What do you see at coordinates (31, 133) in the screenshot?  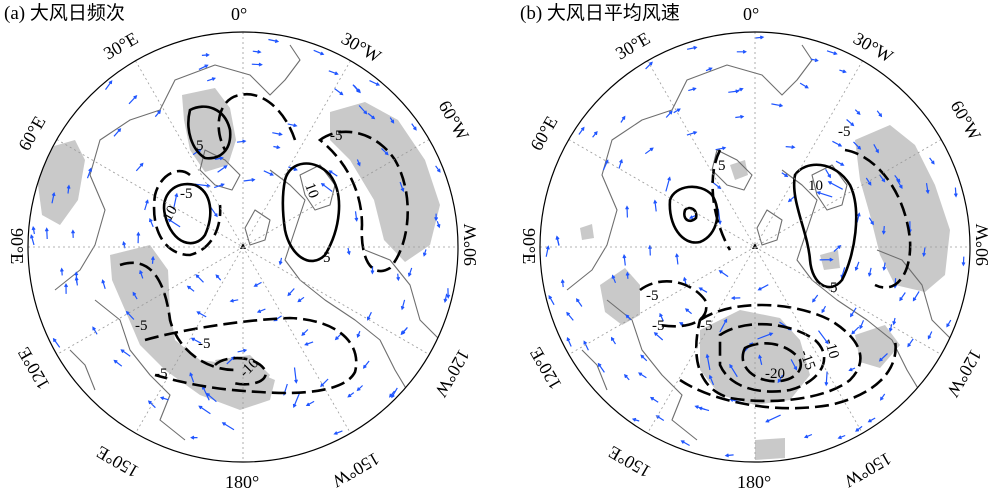 I see `lon-label-60e: 60°E` at bounding box center [31, 133].